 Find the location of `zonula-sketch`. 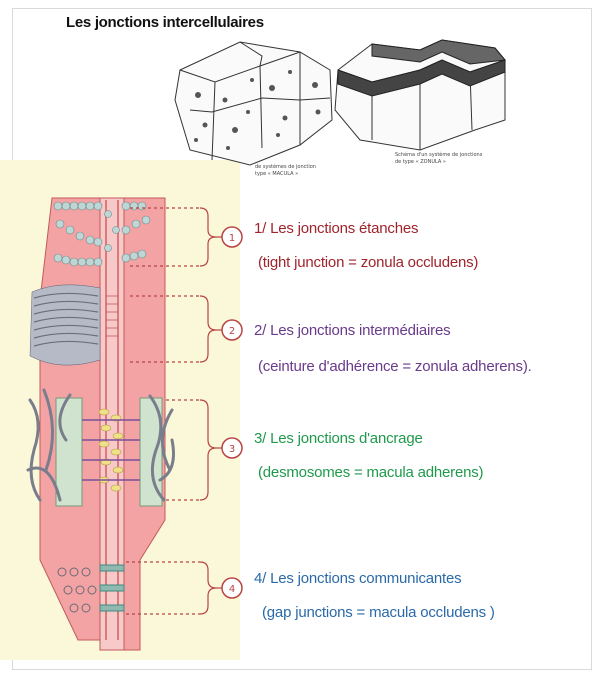

zonula-sketch is located at coordinates (420, 95).